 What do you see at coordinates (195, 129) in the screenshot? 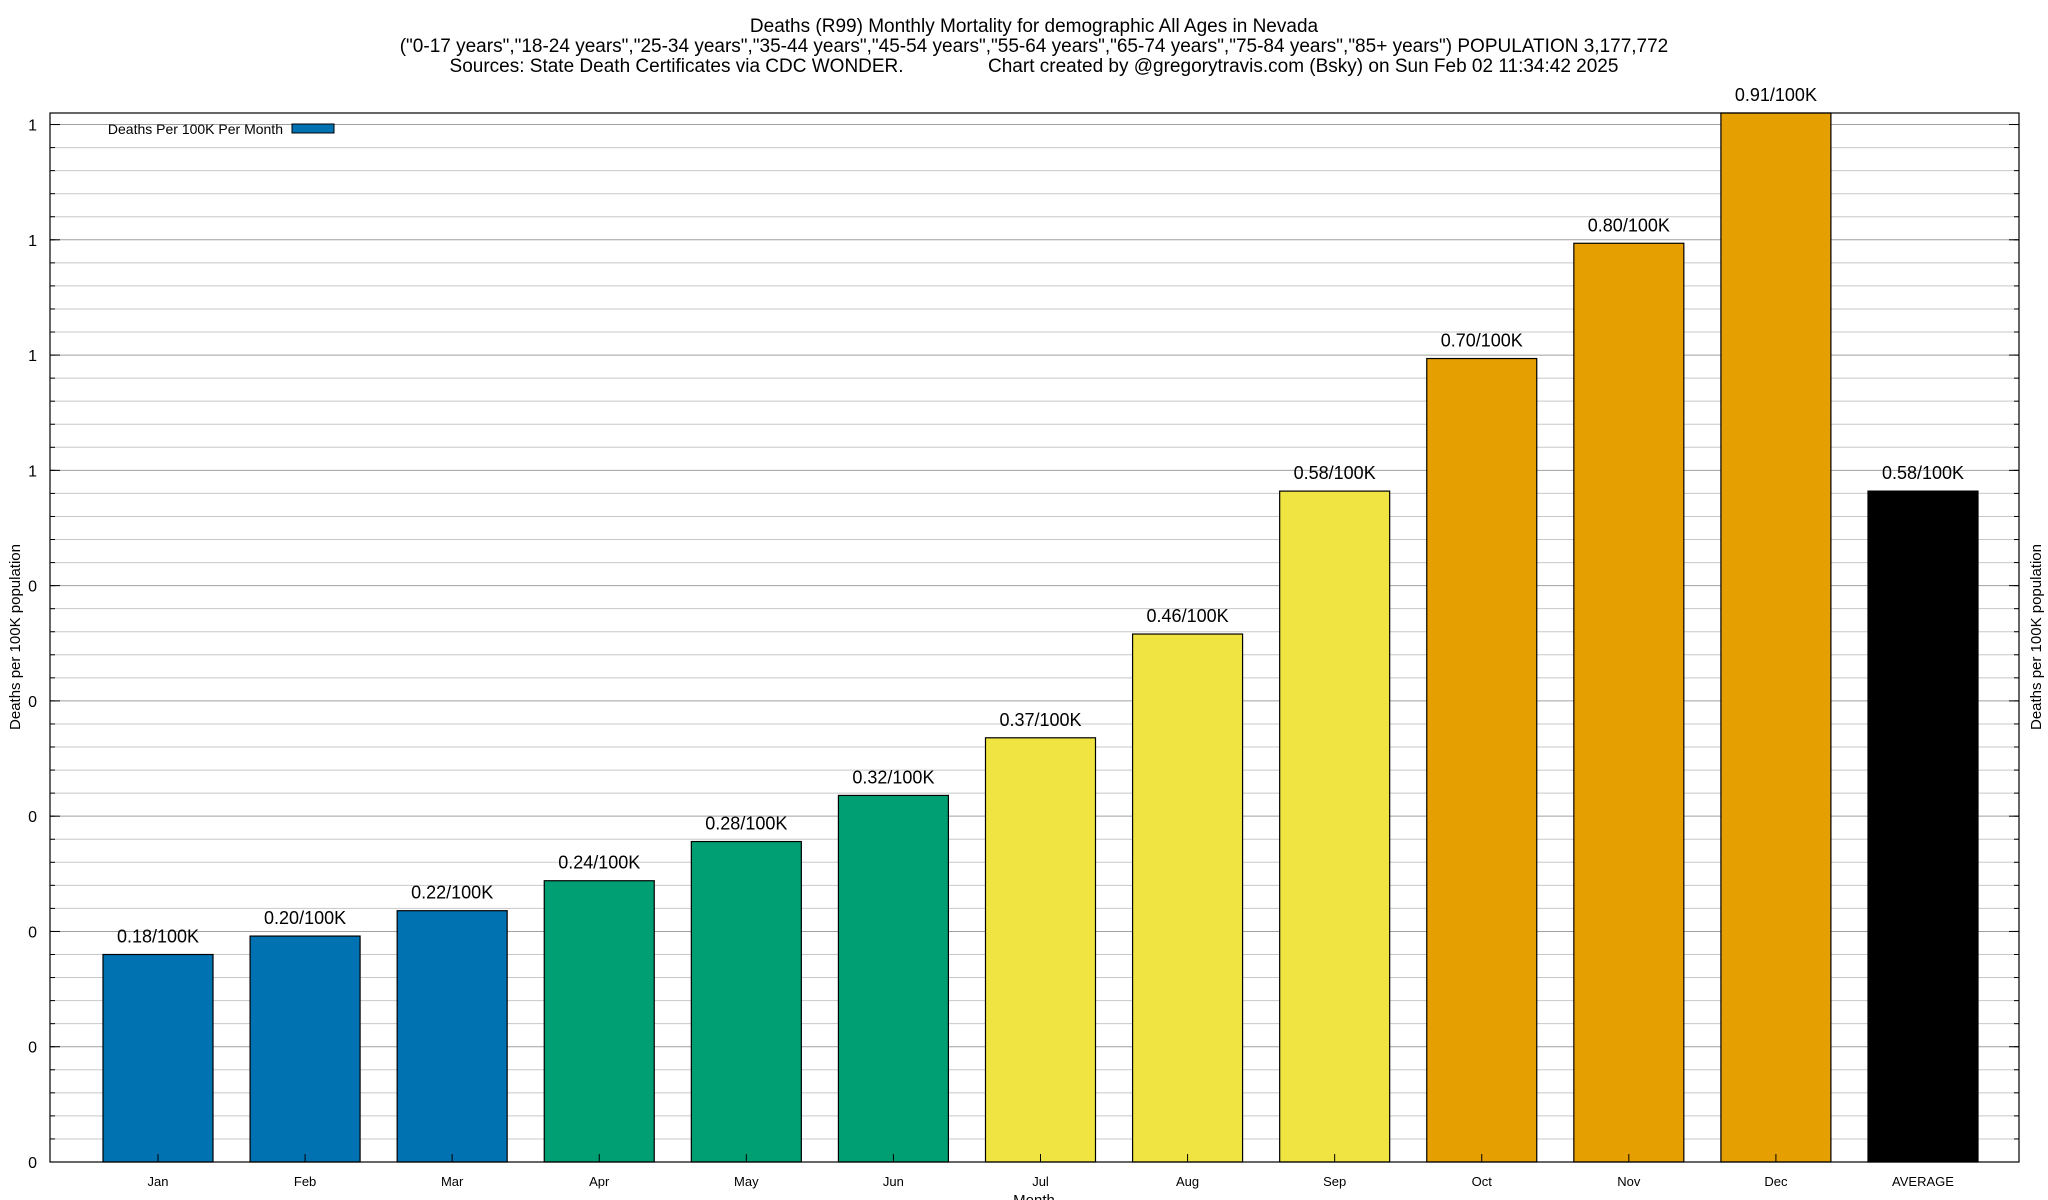
I see `legend-label: Deaths Per 100K Per Month` at bounding box center [195, 129].